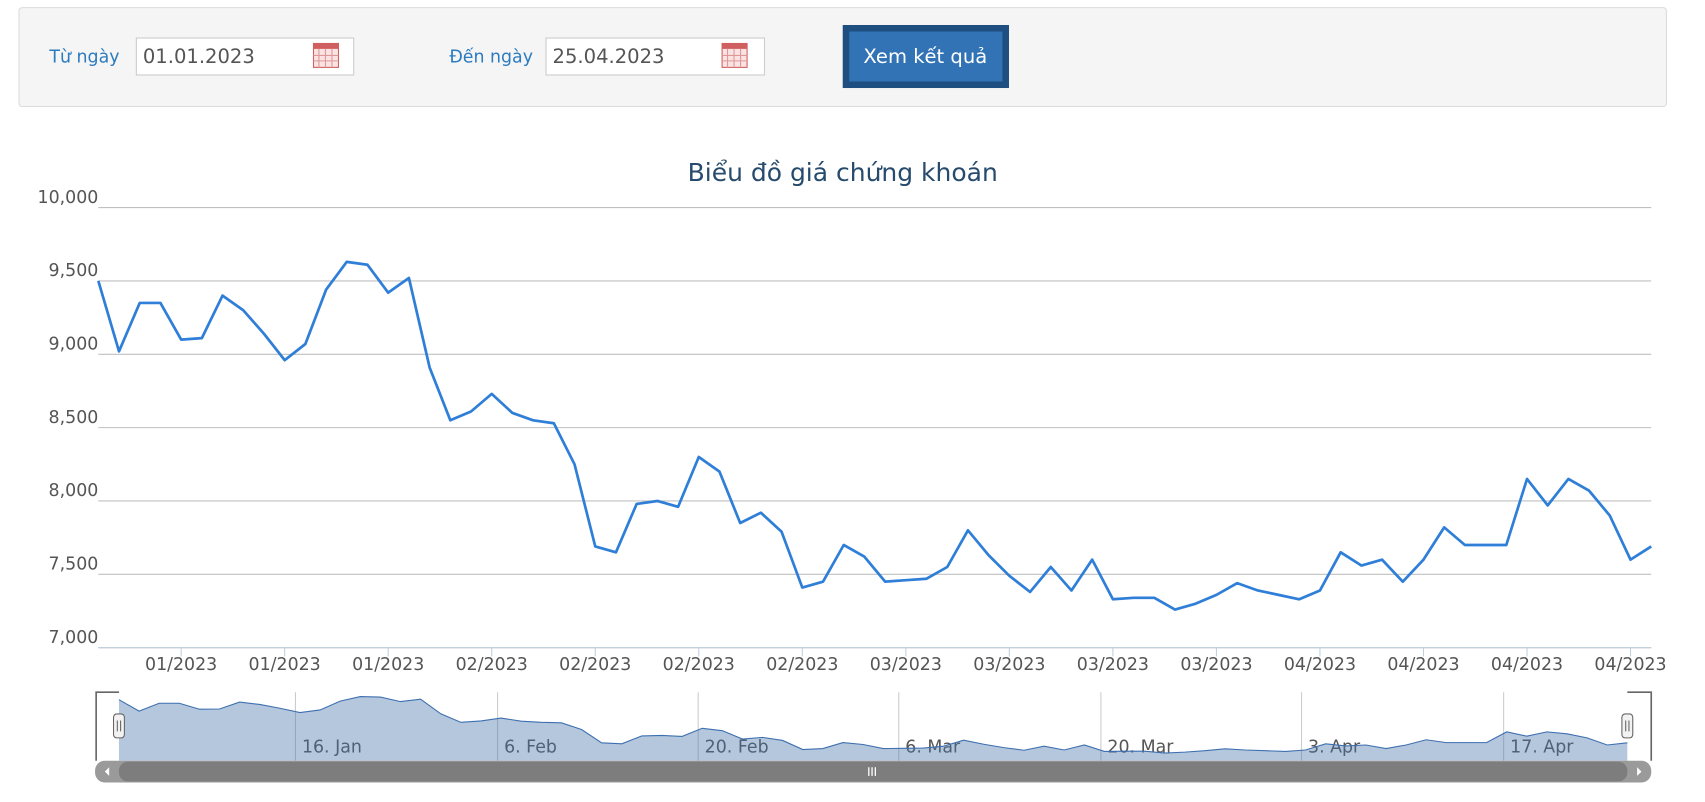 This screenshot has height=802, width=1705. I want to click on from-calendar-icon, so click(326, 55).